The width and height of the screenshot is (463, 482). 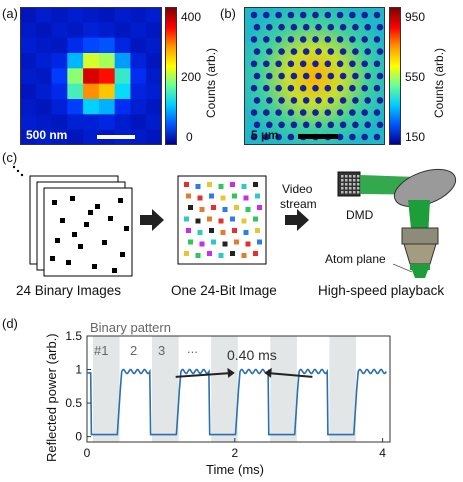 What do you see at coordinates (73, 336) in the screenshot?
I see `y-tick-label: 1.5` at bounding box center [73, 336].